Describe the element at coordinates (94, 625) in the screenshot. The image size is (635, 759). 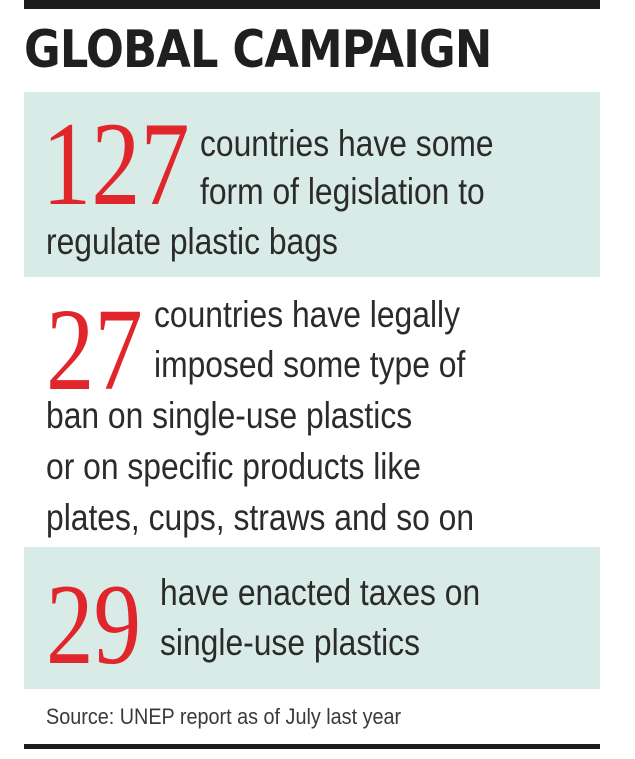
I see `fact-3-number: 29` at that location.